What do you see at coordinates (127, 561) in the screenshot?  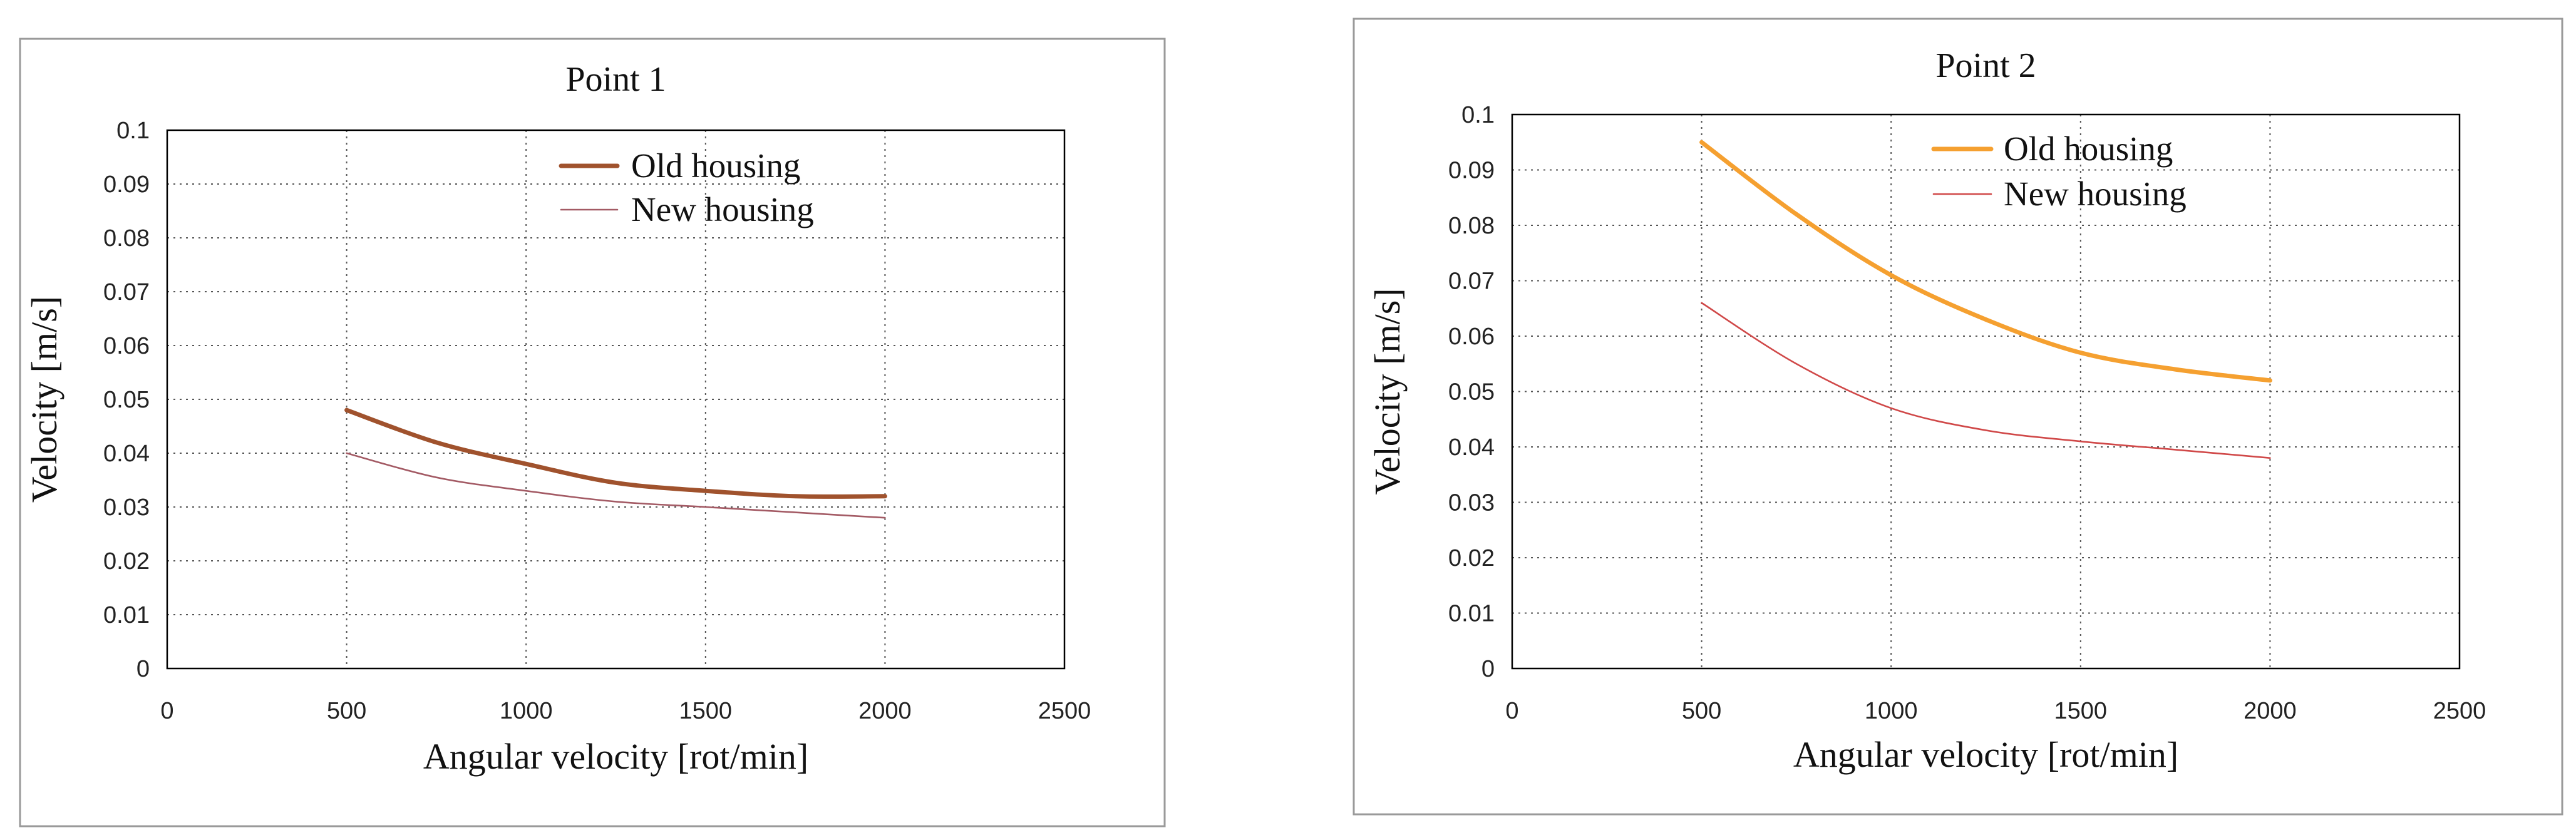 I see `chart-1-y-tick-label: 0.02` at bounding box center [127, 561].